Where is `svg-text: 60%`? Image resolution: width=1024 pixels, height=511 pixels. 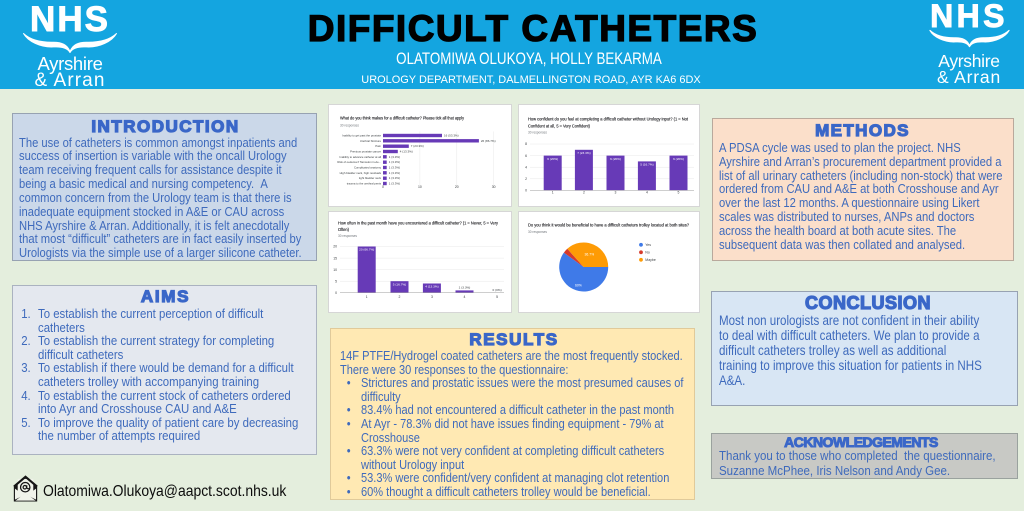 svg-text: 60% is located at coordinates (578, 286).